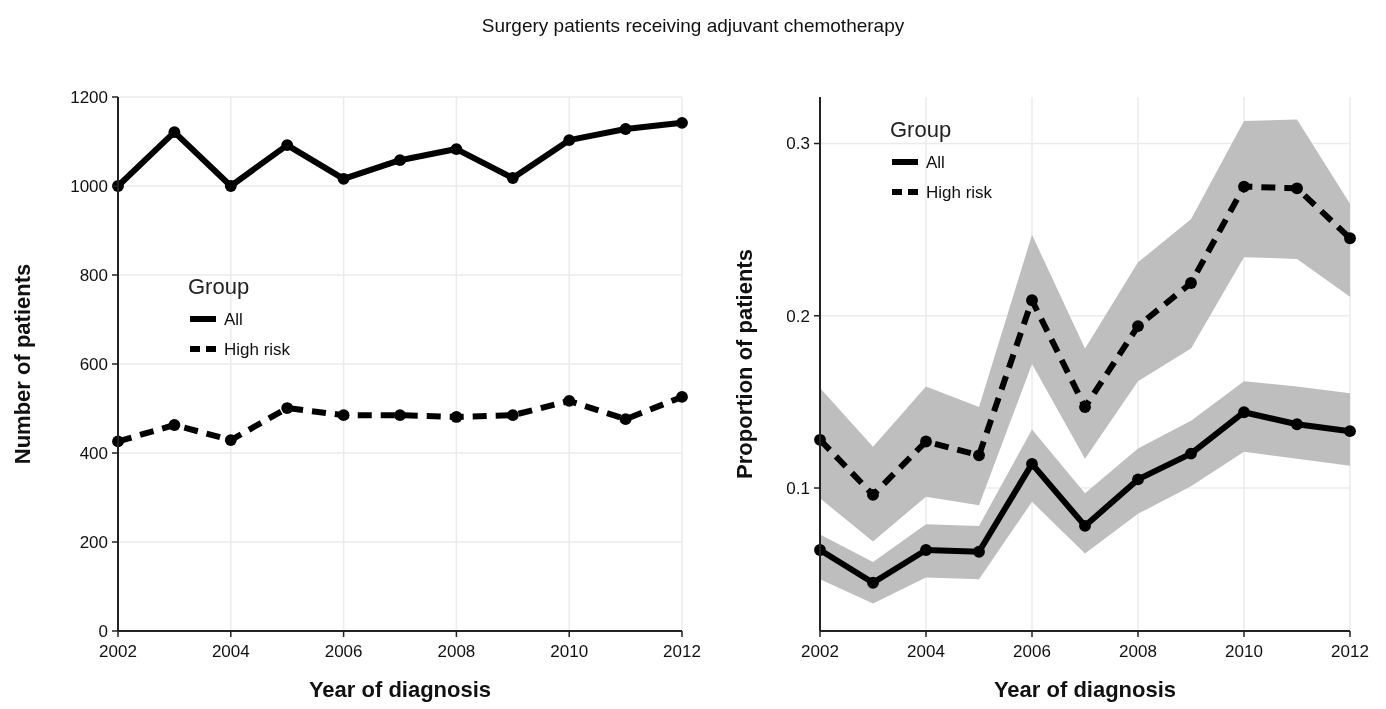 The height and width of the screenshot is (709, 1386). What do you see at coordinates (93, 542) in the screenshot?
I see `y-tick-label: 200` at bounding box center [93, 542].